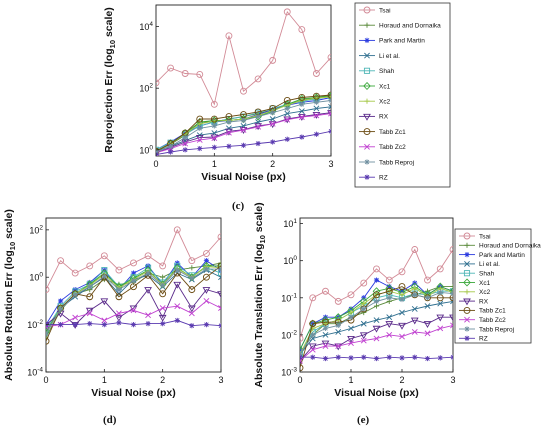  I want to click on x-tick-label: 3, so click(330, 164).